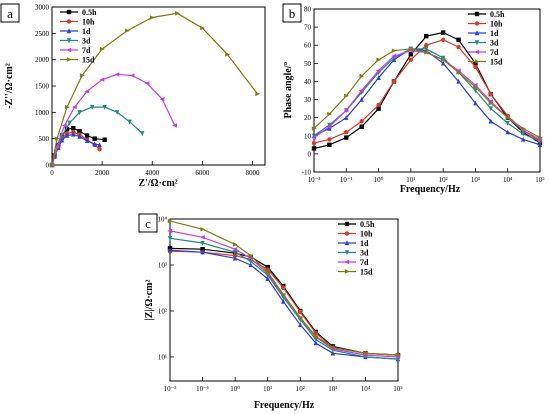  I want to click on y-tick-label: 80, so click(308, 10).